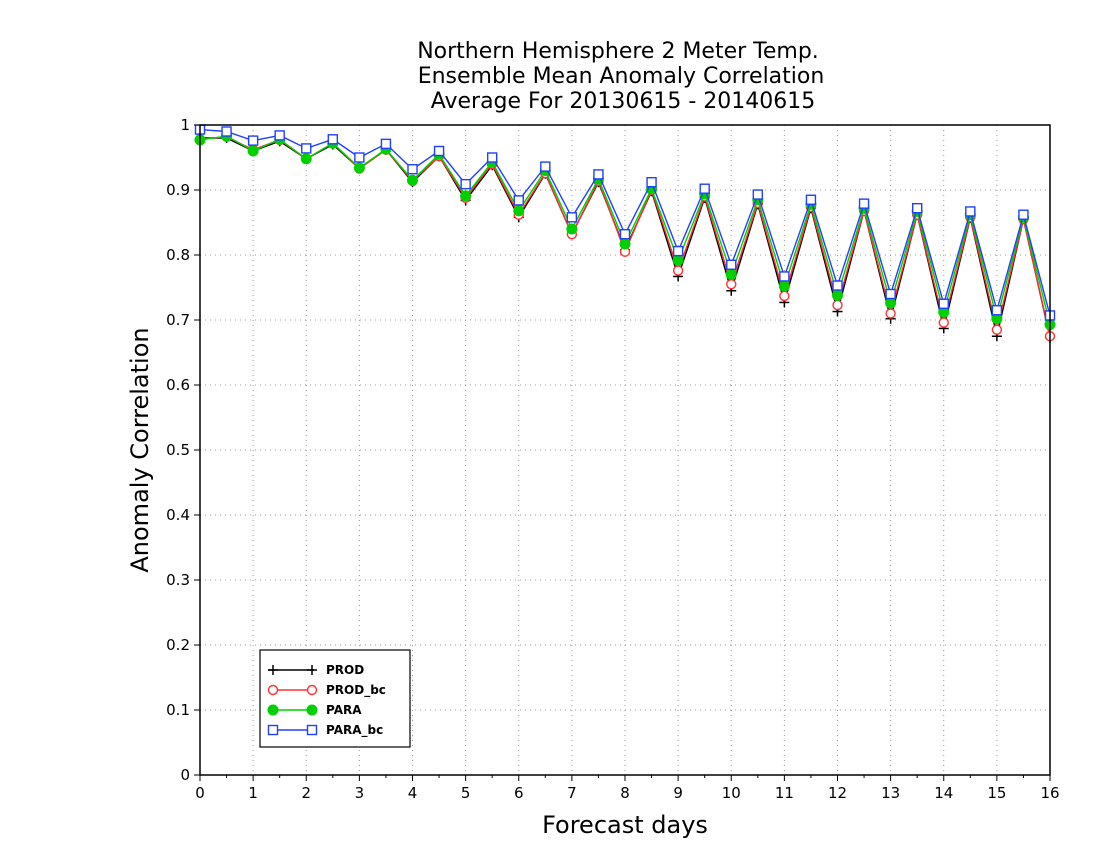  I want to click on y-tick-label: 0.3, so click(178, 580).